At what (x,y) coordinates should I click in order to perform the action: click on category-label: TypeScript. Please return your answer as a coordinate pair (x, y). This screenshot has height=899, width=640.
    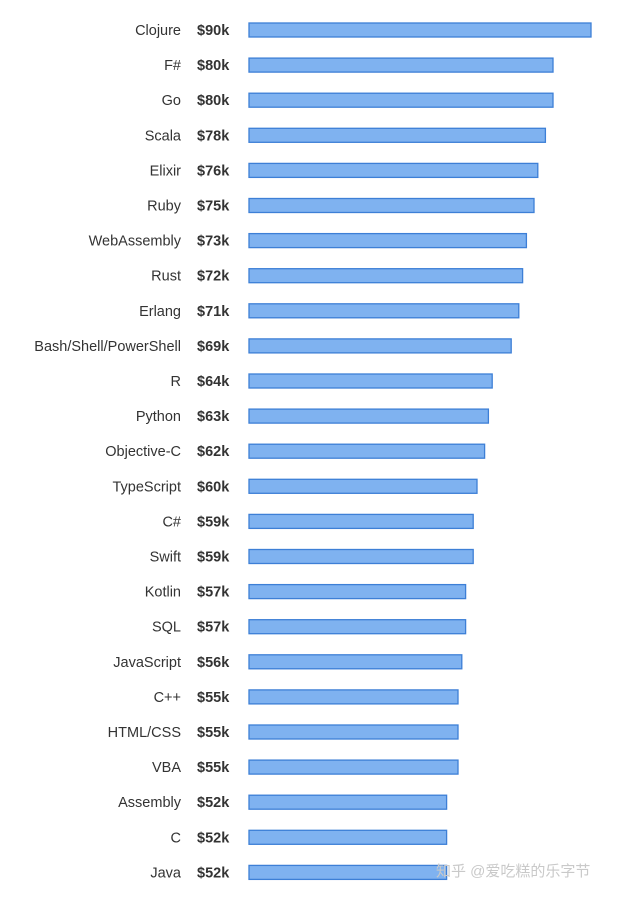
    Looking at the image, I should click on (147, 487).